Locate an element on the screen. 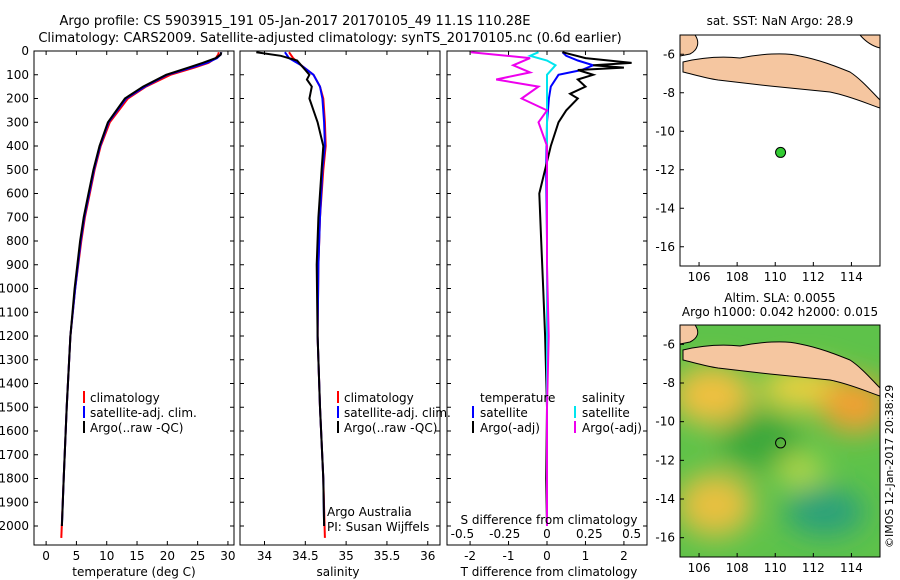 Image resolution: width=900 pixels, height=580 pixels. s-difference-tick-labels: -0.5 -0.25 0 0.25 0.5 is located at coordinates (546, 534).